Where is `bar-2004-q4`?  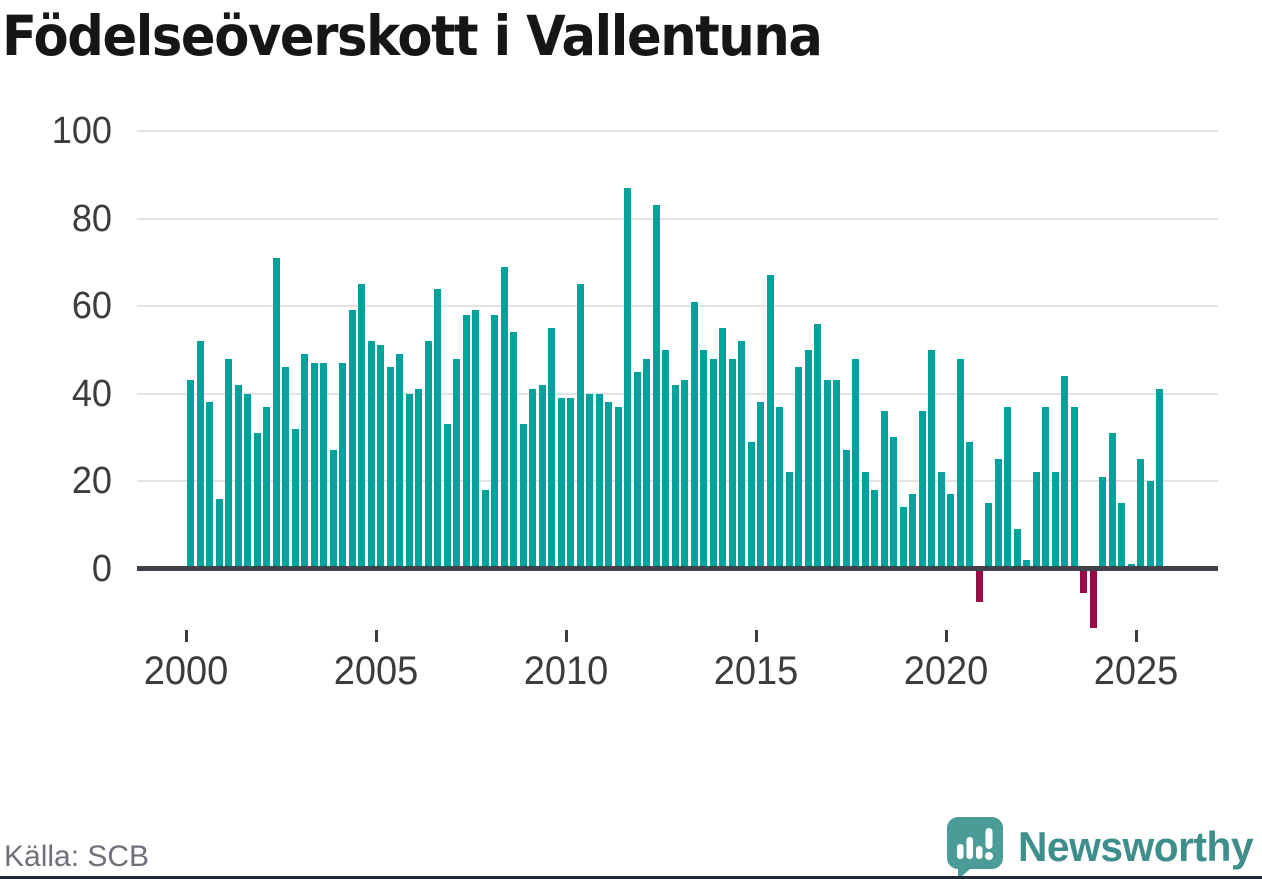
bar-2004-q4 is located at coordinates (371, 455).